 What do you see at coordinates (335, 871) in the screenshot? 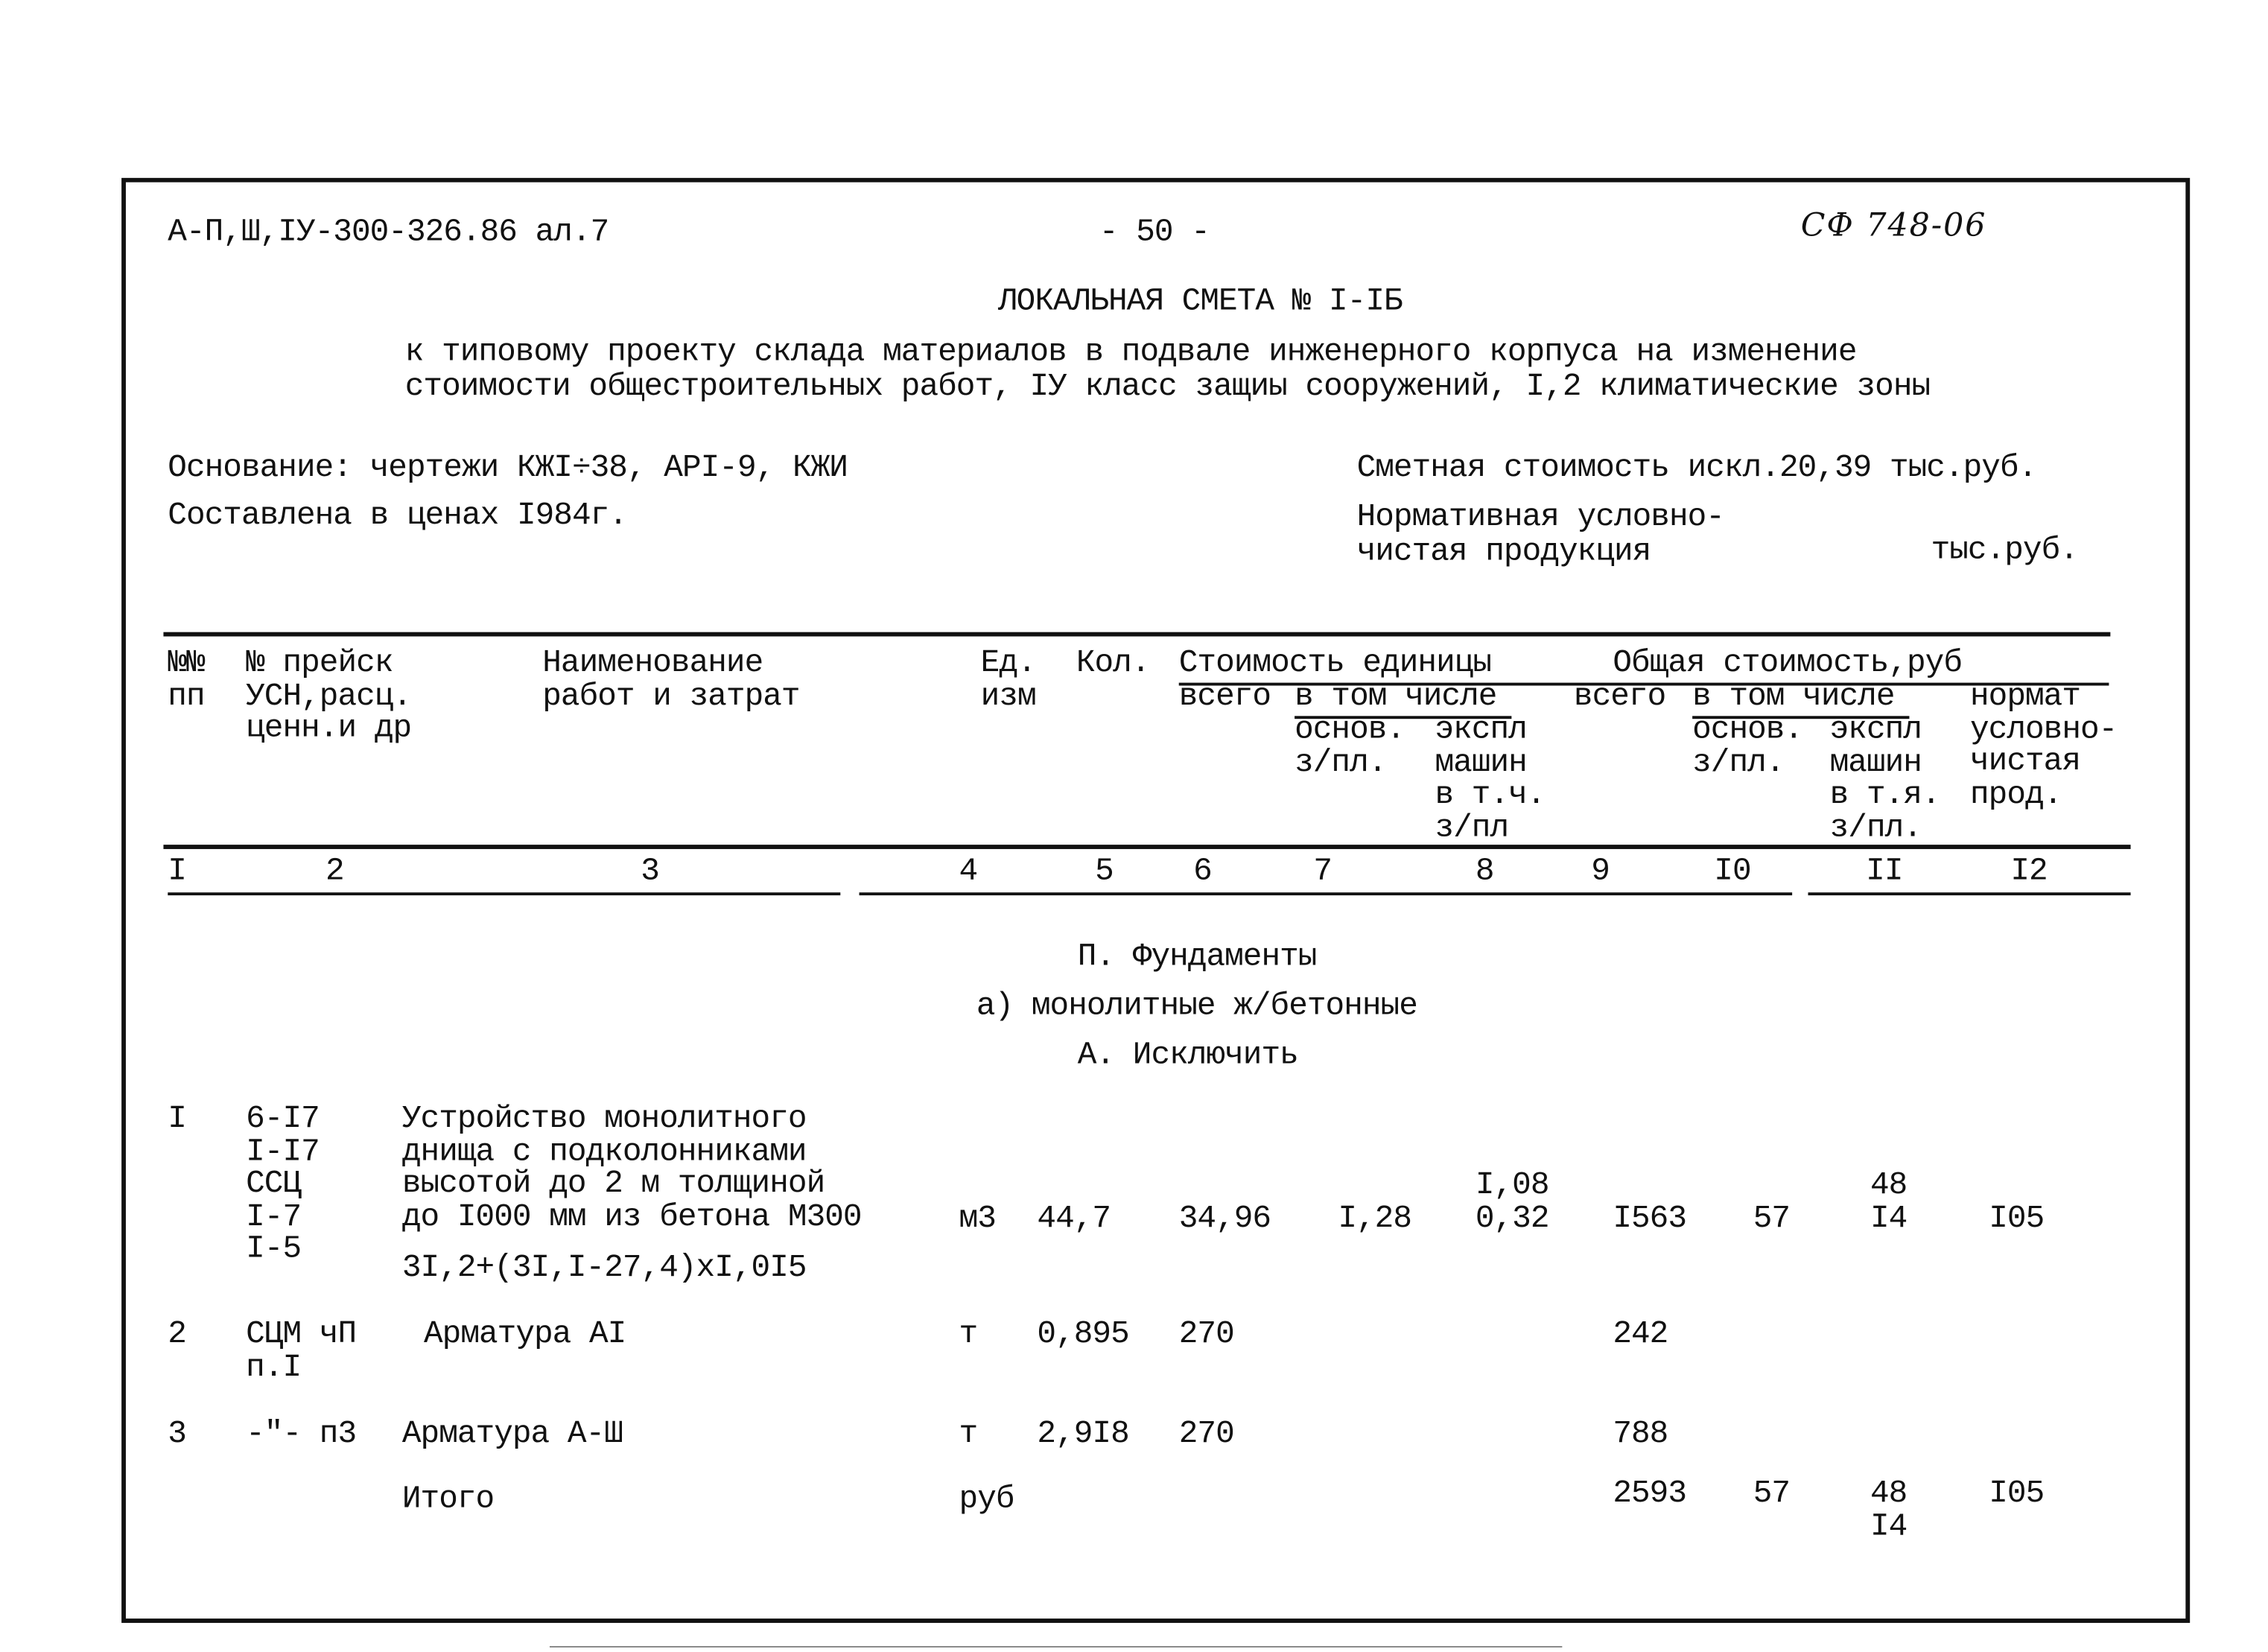
I see `column-number: 2` at bounding box center [335, 871].